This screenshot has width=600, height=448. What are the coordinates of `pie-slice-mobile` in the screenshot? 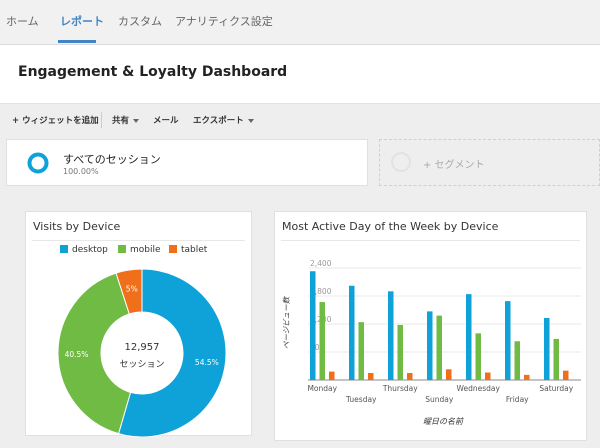 It's located at (94, 353).